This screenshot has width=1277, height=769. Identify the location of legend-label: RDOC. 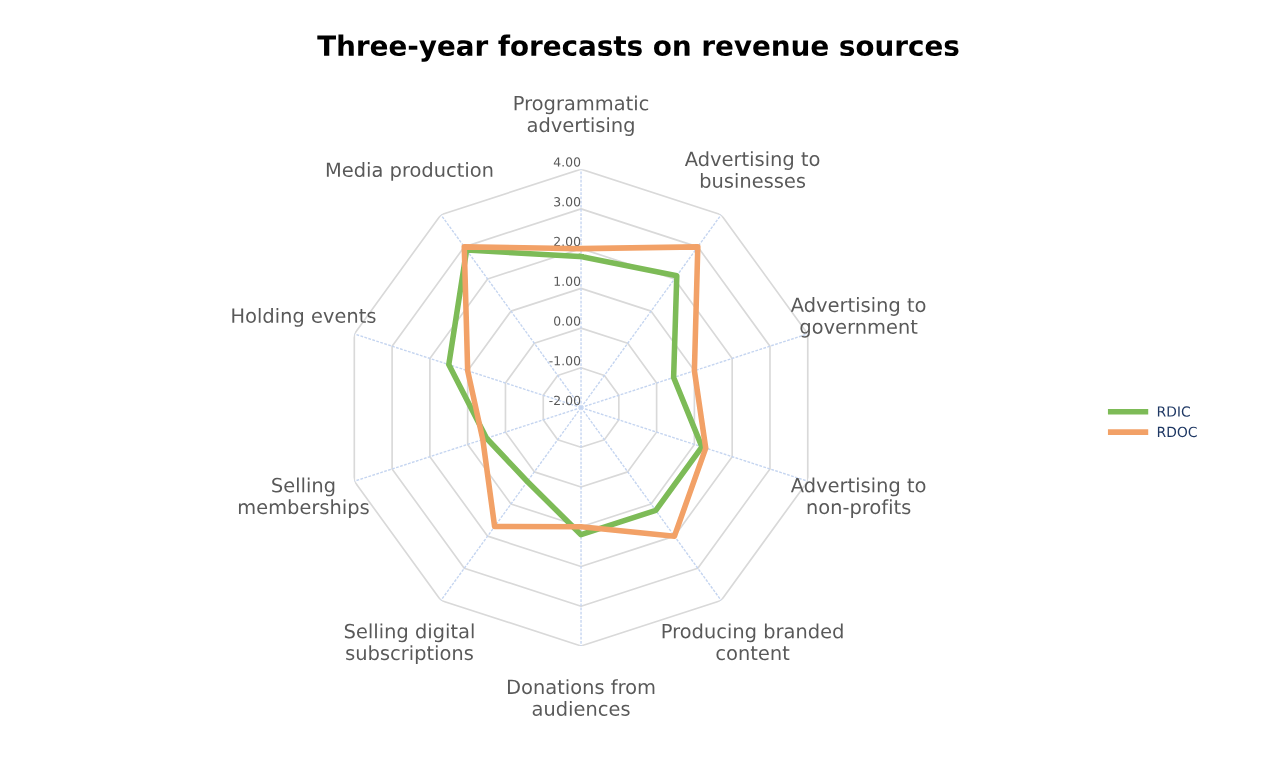
(1177, 432).